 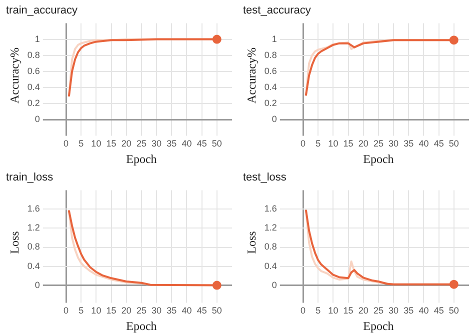 What do you see at coordinates (265, 178) in the screenshot?
I see `chart-title: test_loss` at bounding box center [265, 178].